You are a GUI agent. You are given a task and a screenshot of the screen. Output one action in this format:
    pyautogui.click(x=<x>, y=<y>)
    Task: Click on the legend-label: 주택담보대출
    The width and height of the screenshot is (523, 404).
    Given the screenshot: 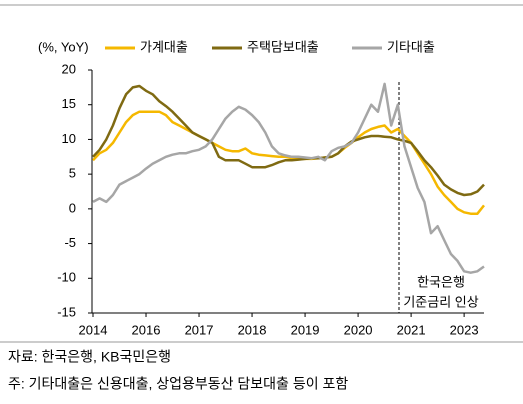 What is the action you would take?
    pyautogui.click(x=283, y=46)
    